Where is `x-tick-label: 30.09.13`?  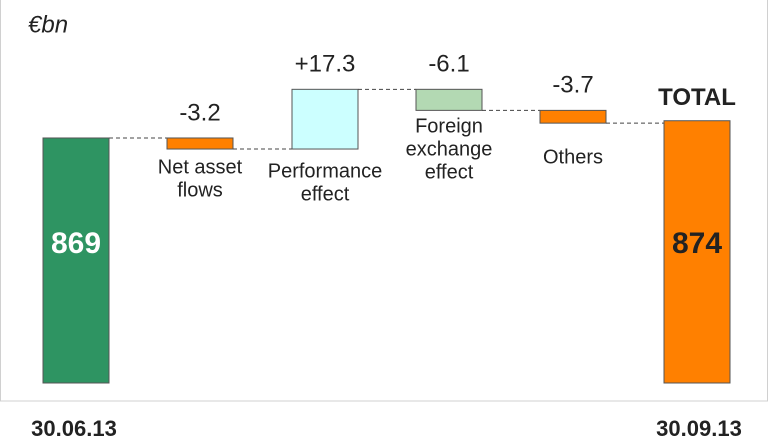 x-tick-label: 30.09.13 is located at coordinates (699, 428).